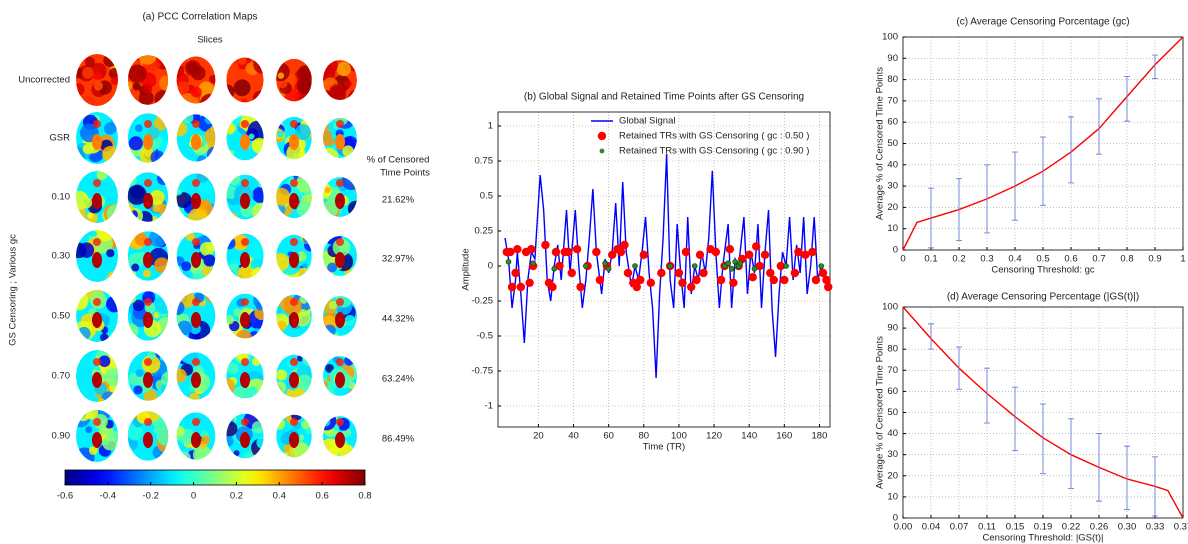 The image size is (1188, 544). What do you see at coordinates (485, 336) in the screenshot?
I see `y-tick-label: -0.5` at bounding box center [485, 336].